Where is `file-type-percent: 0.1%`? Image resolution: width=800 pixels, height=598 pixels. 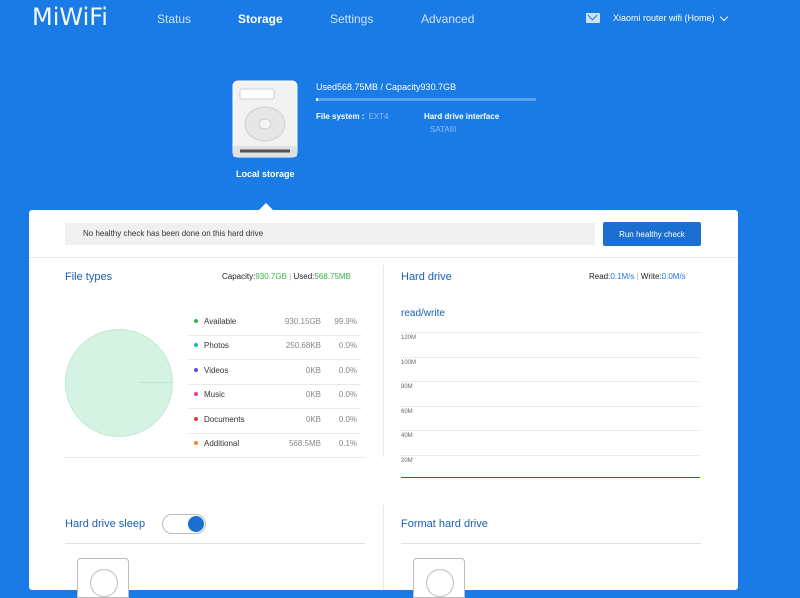 file-type-percent: 0.1% is located at coordinates (347, 443).